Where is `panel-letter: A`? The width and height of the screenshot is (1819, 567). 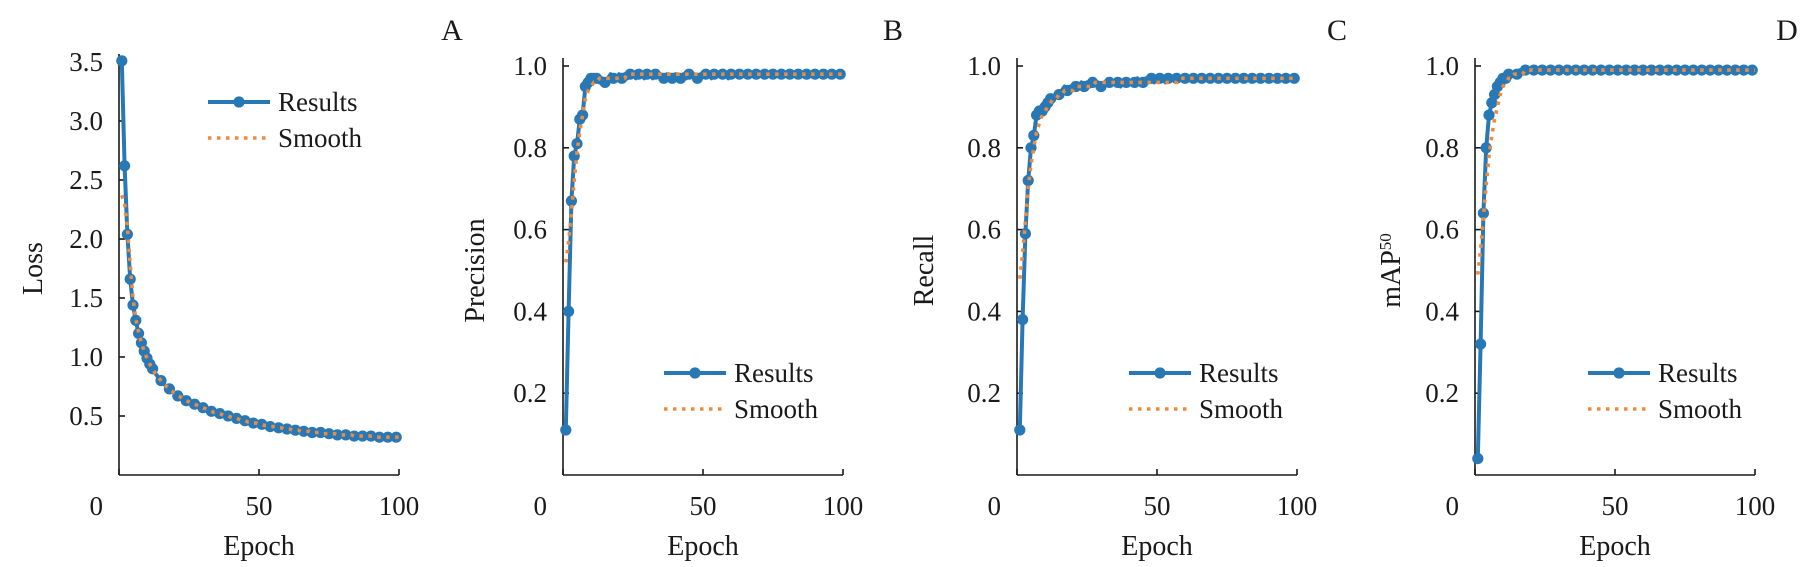 panel-letter: A is located at coordinates (452, 30).